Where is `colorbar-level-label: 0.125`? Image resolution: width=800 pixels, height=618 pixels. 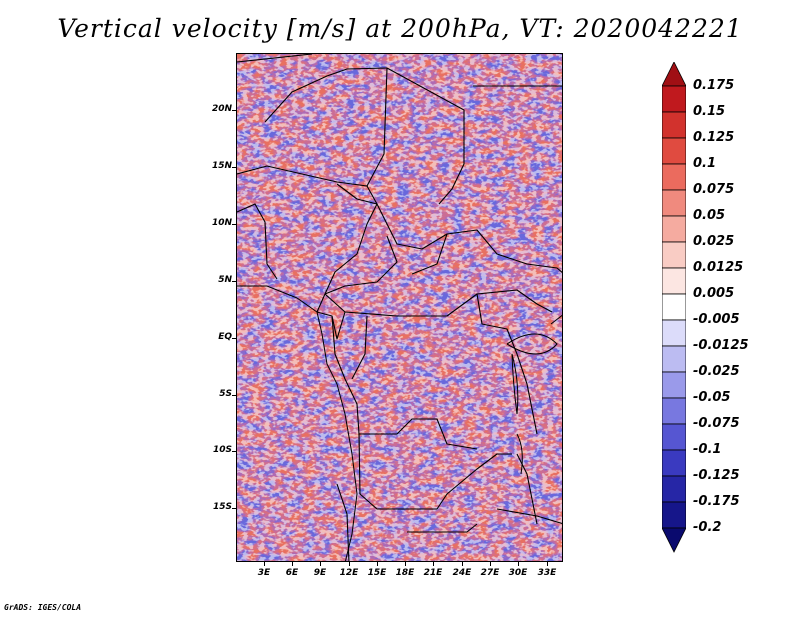
colorbar-level-label: 0.125 is located at coordinates (714, 137).